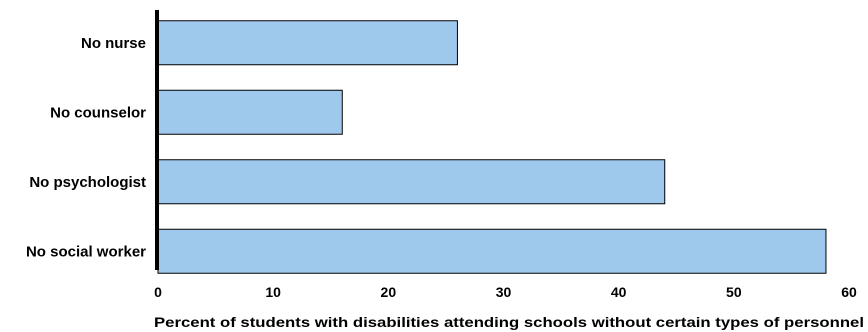 This screenshot has height=332, width=868. I want to click on category-label: No counselor, so click(98, 112).